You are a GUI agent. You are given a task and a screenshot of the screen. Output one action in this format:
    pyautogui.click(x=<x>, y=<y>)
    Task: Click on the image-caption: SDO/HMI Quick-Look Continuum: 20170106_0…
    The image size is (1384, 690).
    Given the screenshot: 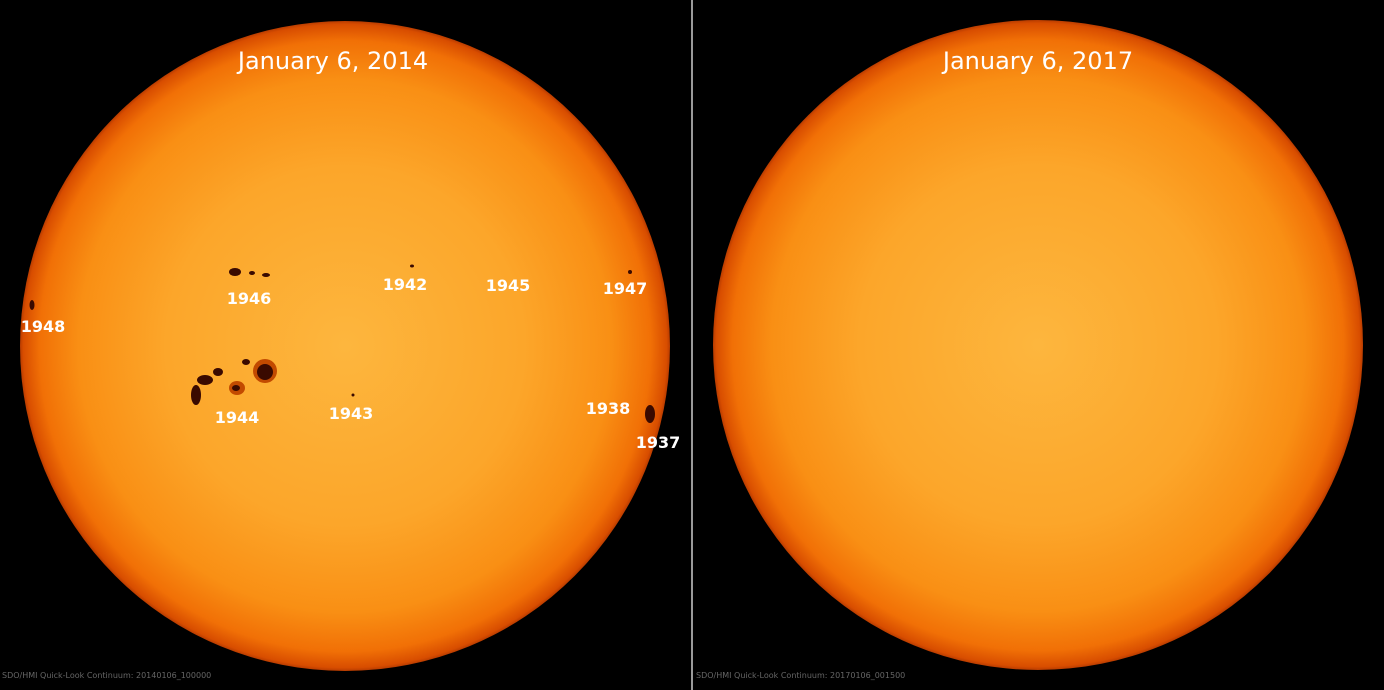 What is the action you would take?
    pyautogui.click(x=800, y=675)
    